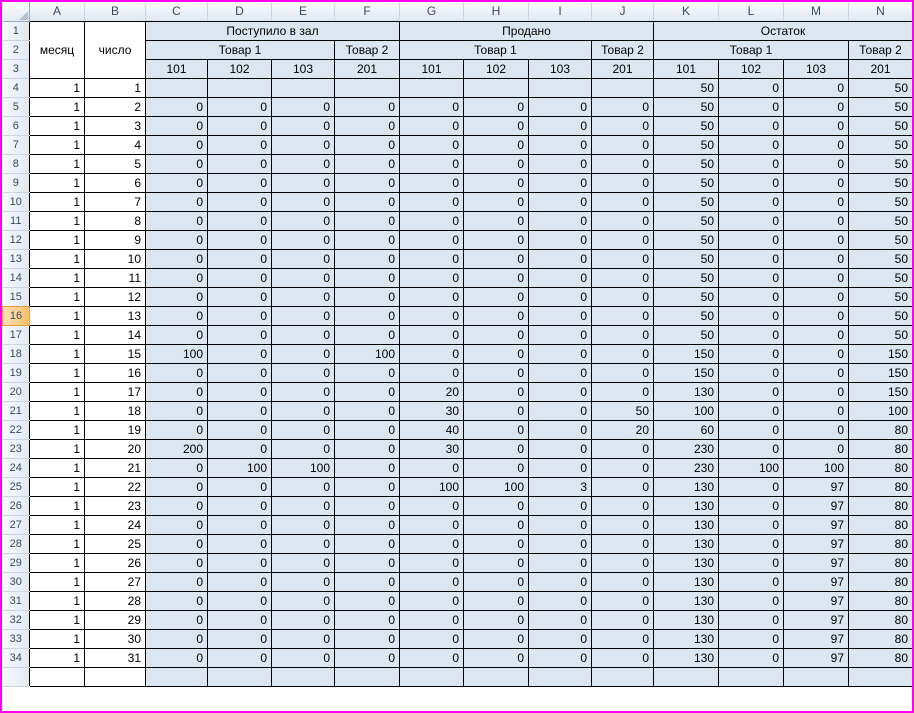 Image resolution: width=914 pixels, height=713 pixels. What do you see at coordinates (16, 525) in the screenshot?
I see `row-header: 27` at bounding box center [16, 525].